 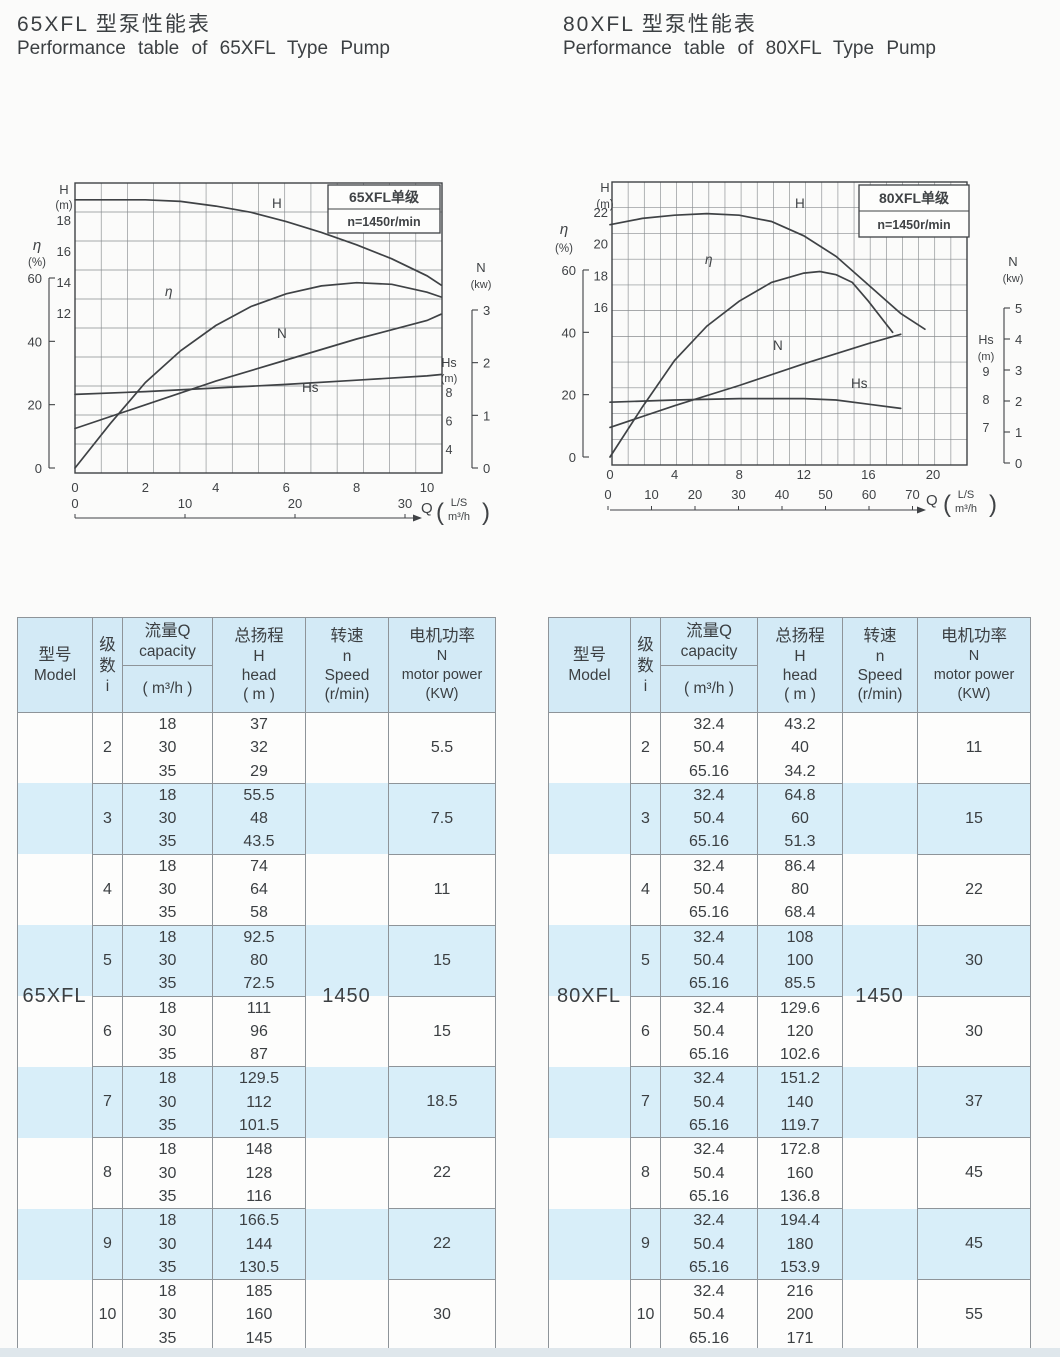 I want to click on stage-group-row: 2 32.4 50.4 65.16 43.2 40 34.2 11, so click(x=789, y=748).